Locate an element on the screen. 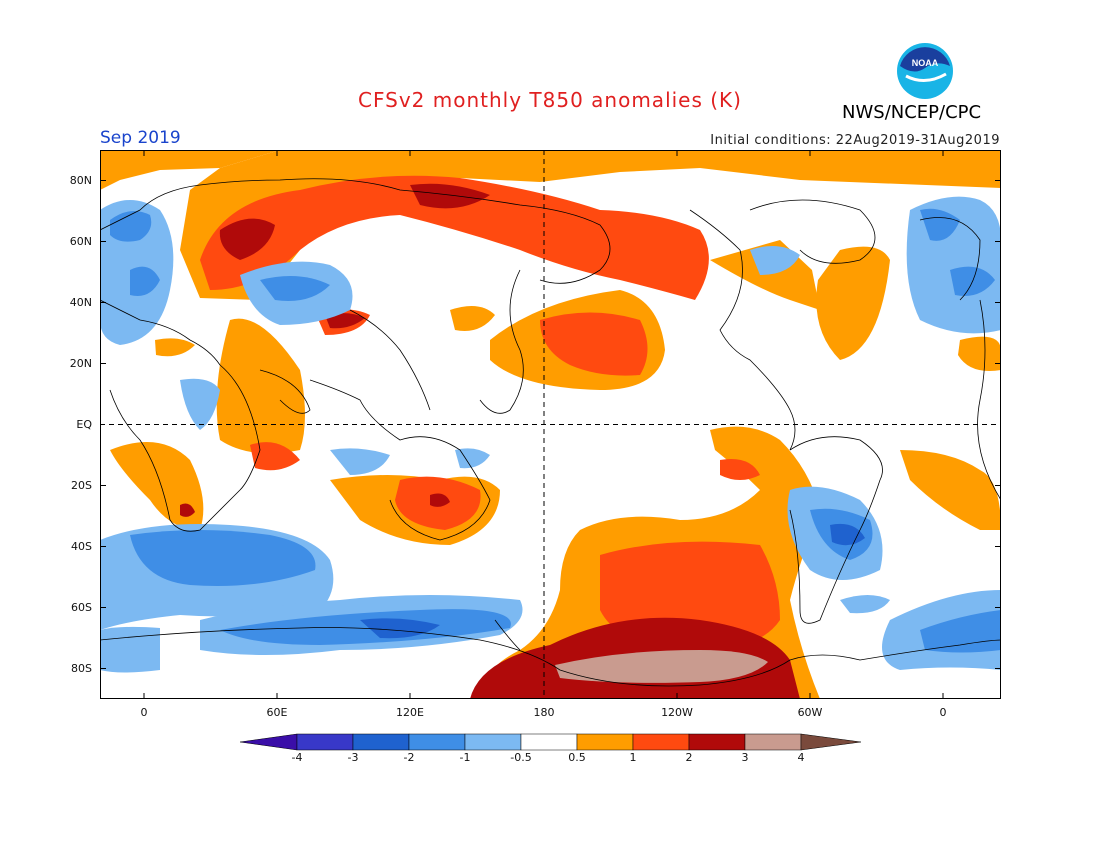 The width and height of the screenshot is (1100, 850). lat-label: EQ is located at coordinates (84, 424).